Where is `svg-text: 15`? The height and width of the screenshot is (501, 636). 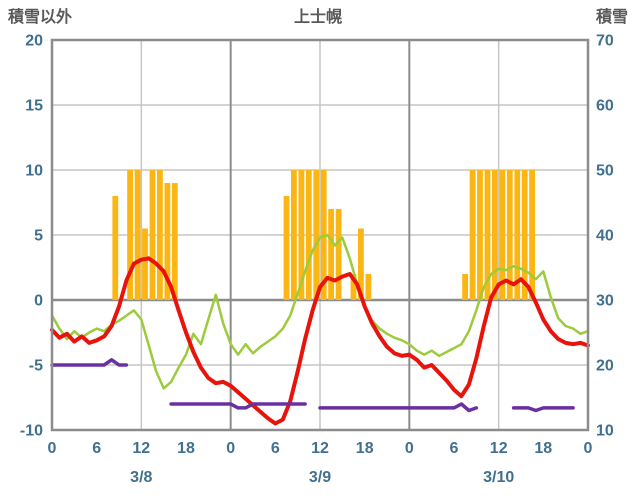 svg-text: 15 is located at coordinates (34, 106).